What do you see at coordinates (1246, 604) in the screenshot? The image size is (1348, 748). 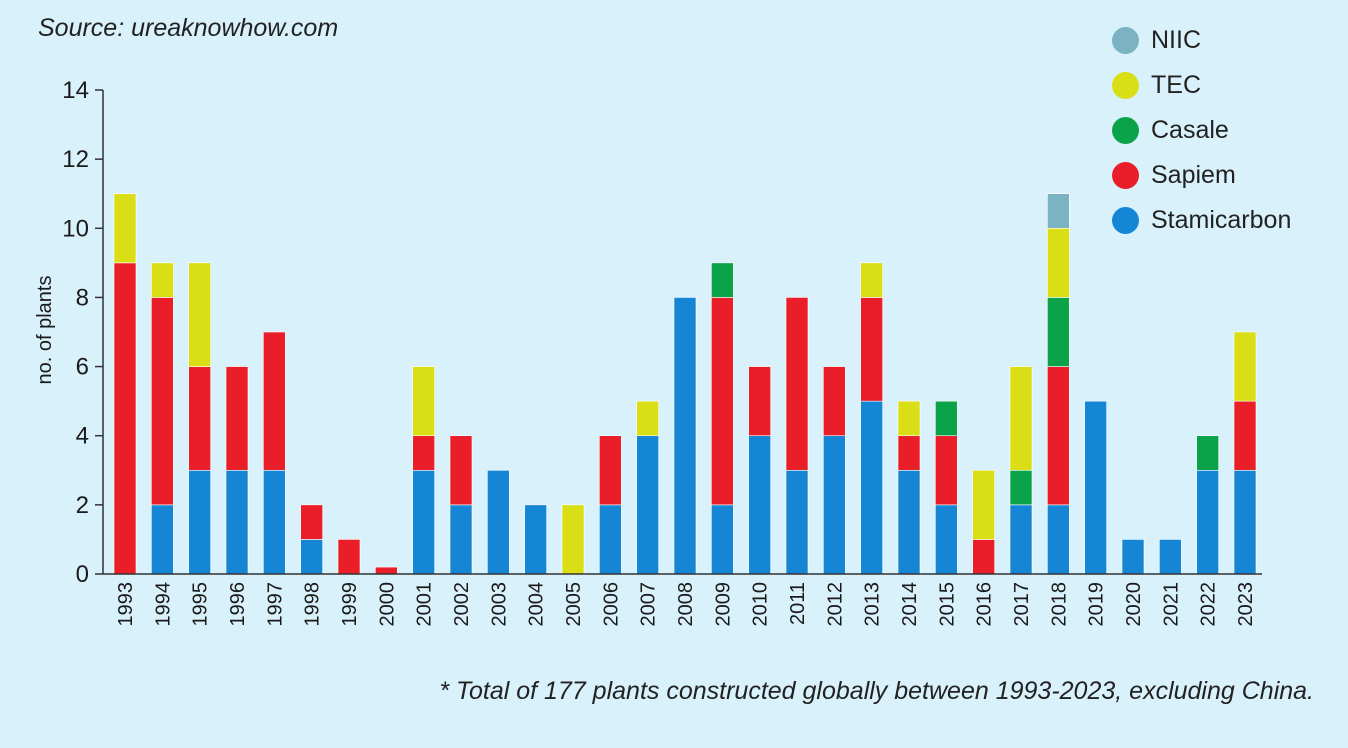 I see `x-tick-label: 2023` at bounding box center [1246, 604].